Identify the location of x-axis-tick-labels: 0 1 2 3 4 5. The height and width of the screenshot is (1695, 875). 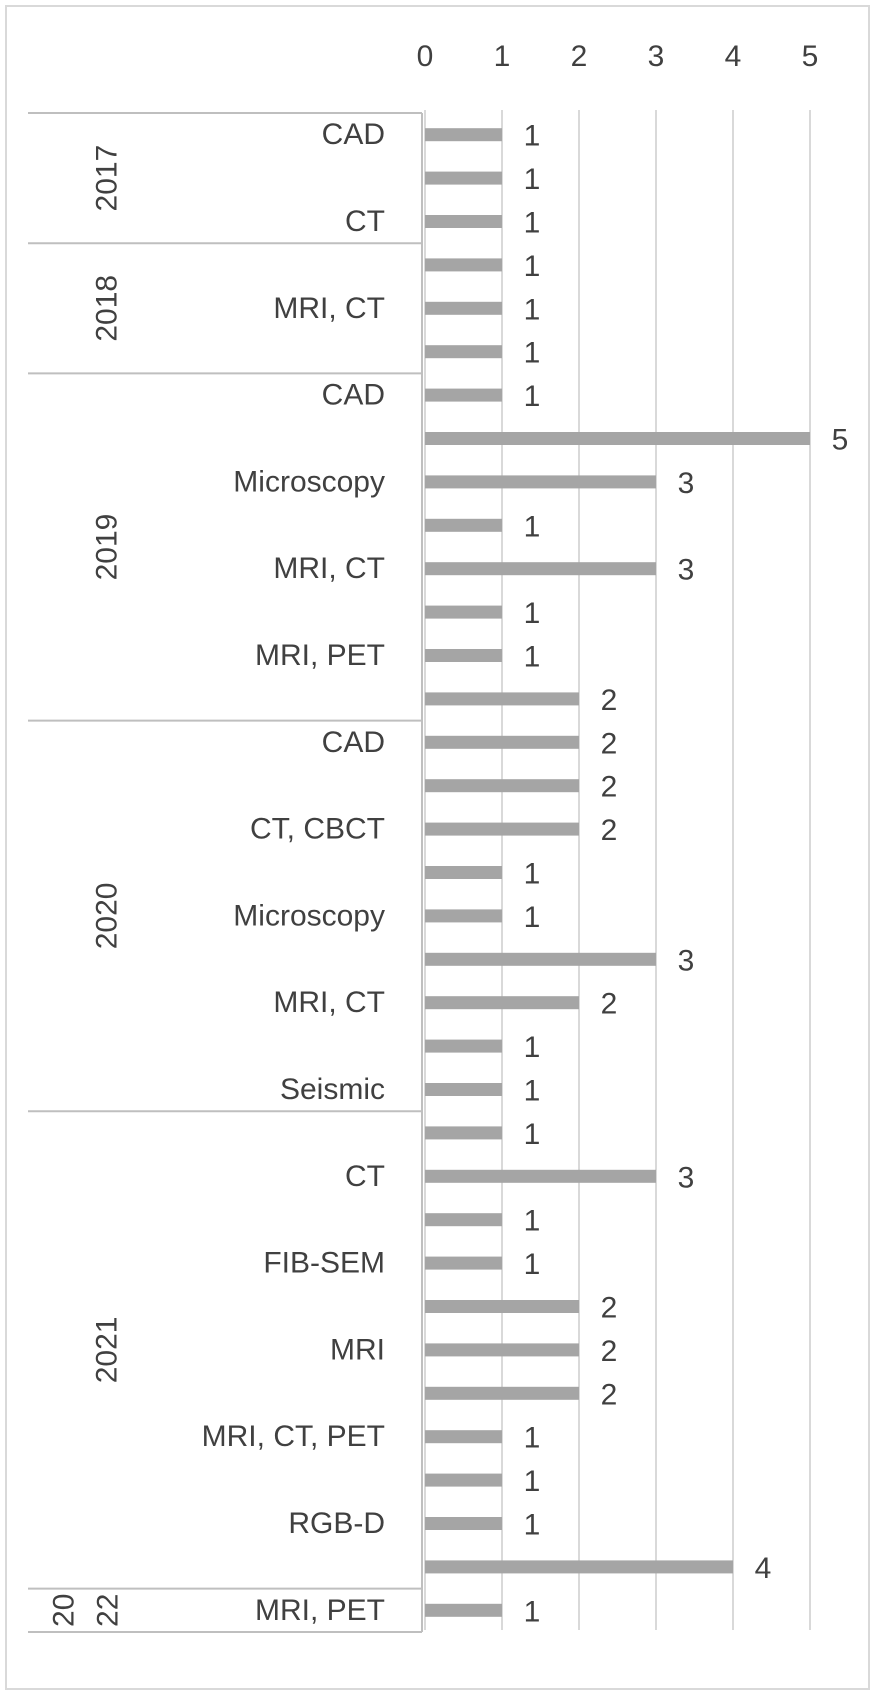
(618, 56).